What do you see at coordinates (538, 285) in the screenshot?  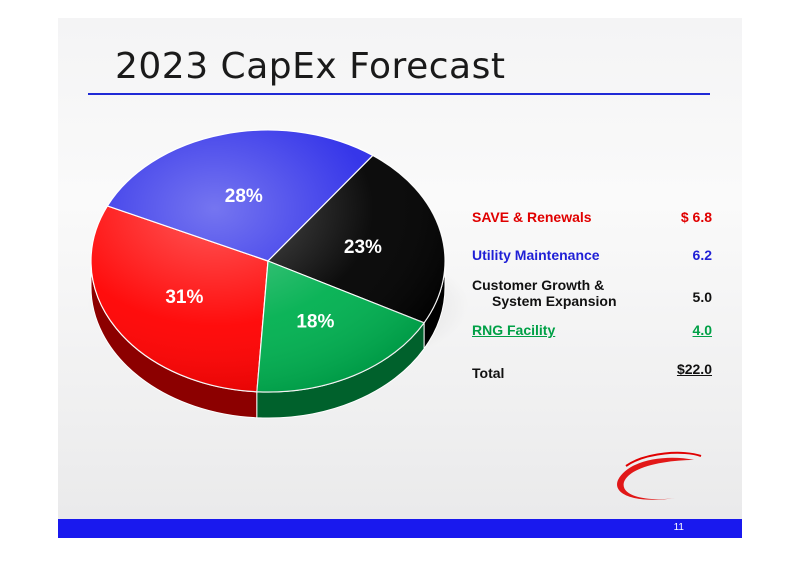 I see `legend-label-line1: Customer Growth &` at bounding box center [538, 285].